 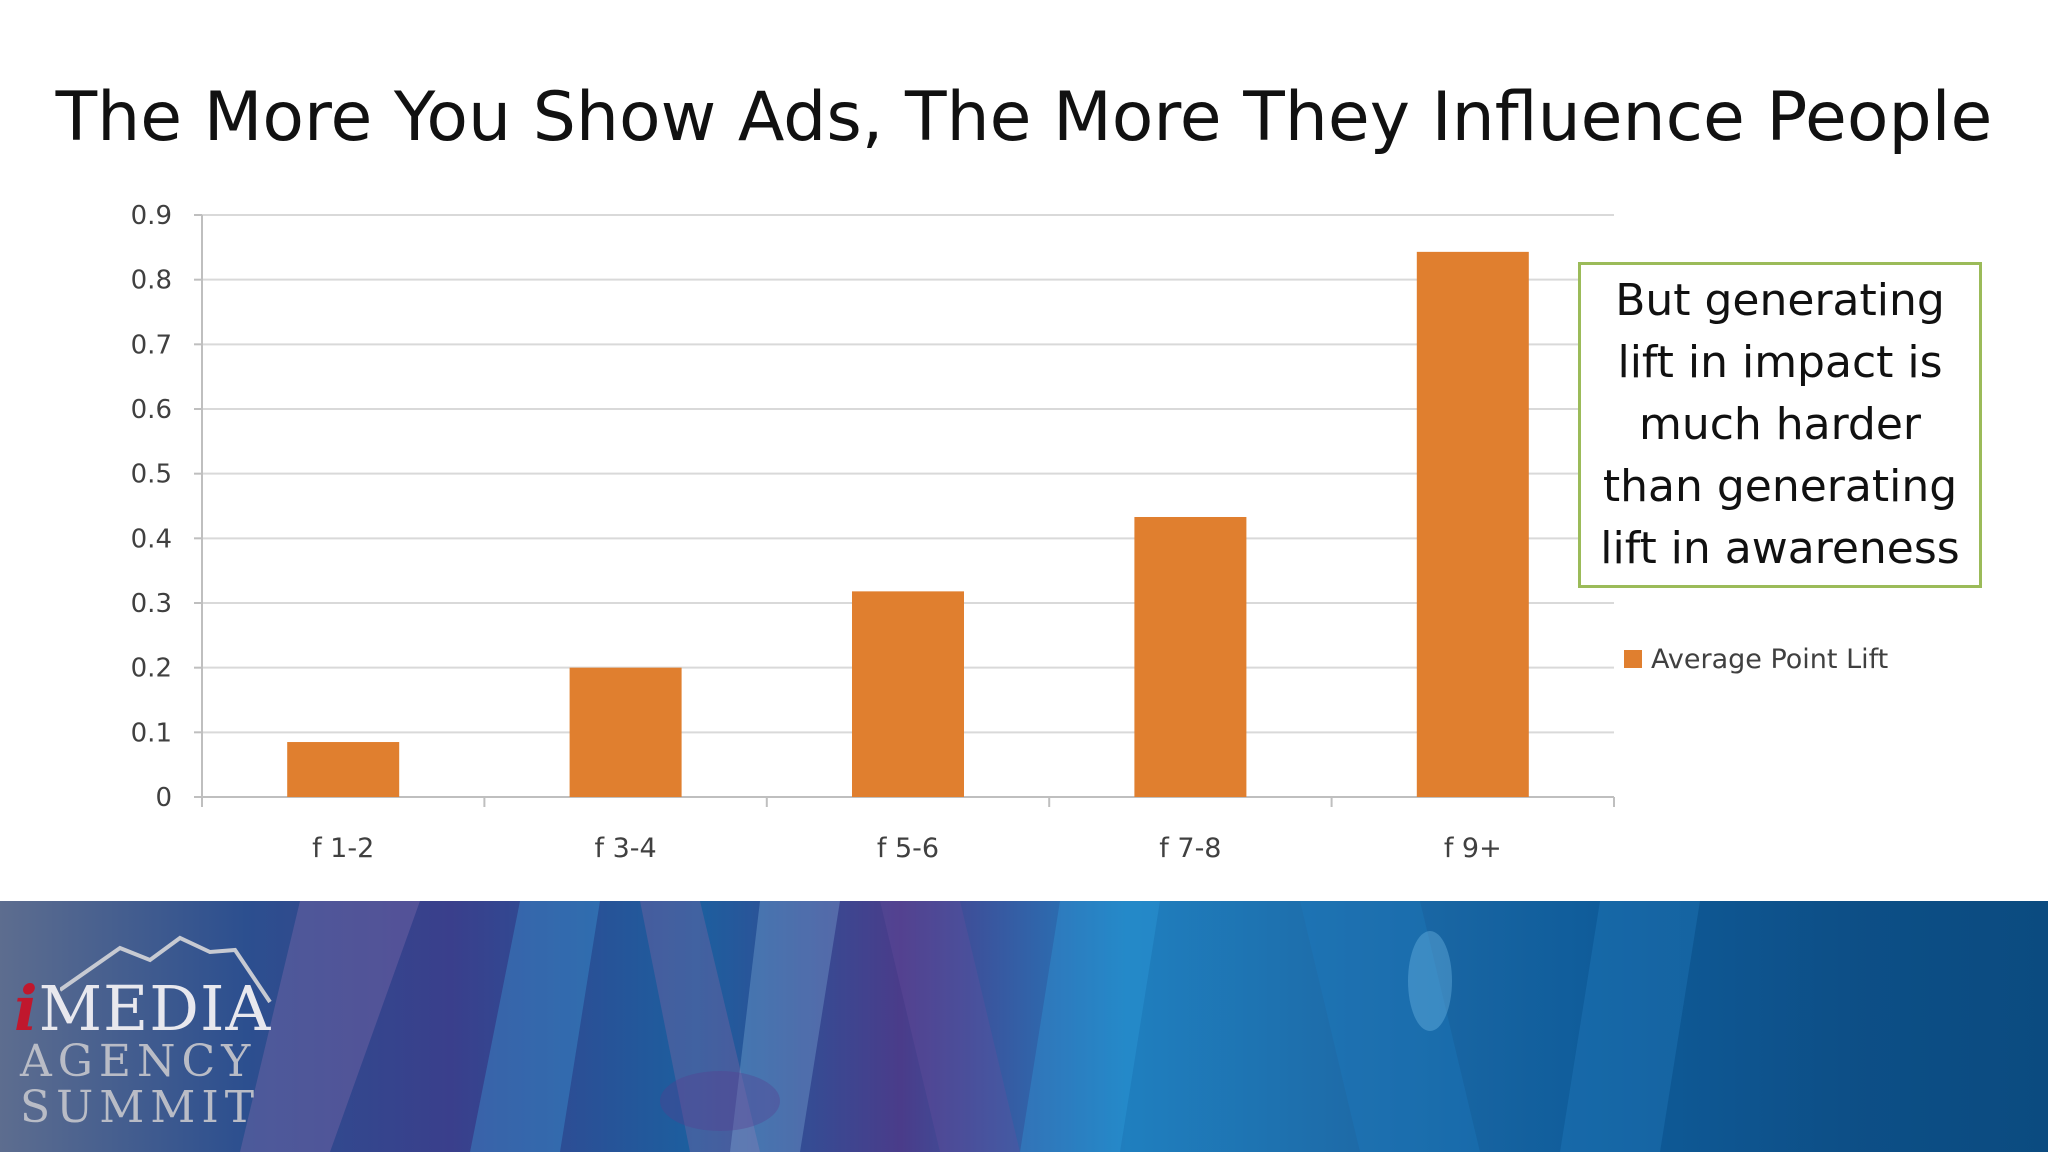 I want to click on imedia-agency-summit-logo: iMEDIA AGENCY SUMMIT, so click(x=145, y=1030).